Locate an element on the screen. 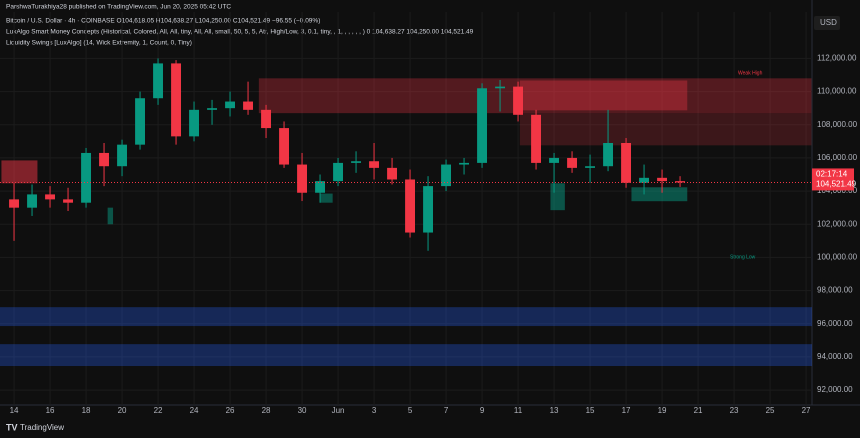 The width and height of the screenshot is (860, 438). currency: USD is located at coordinates (828, 22).